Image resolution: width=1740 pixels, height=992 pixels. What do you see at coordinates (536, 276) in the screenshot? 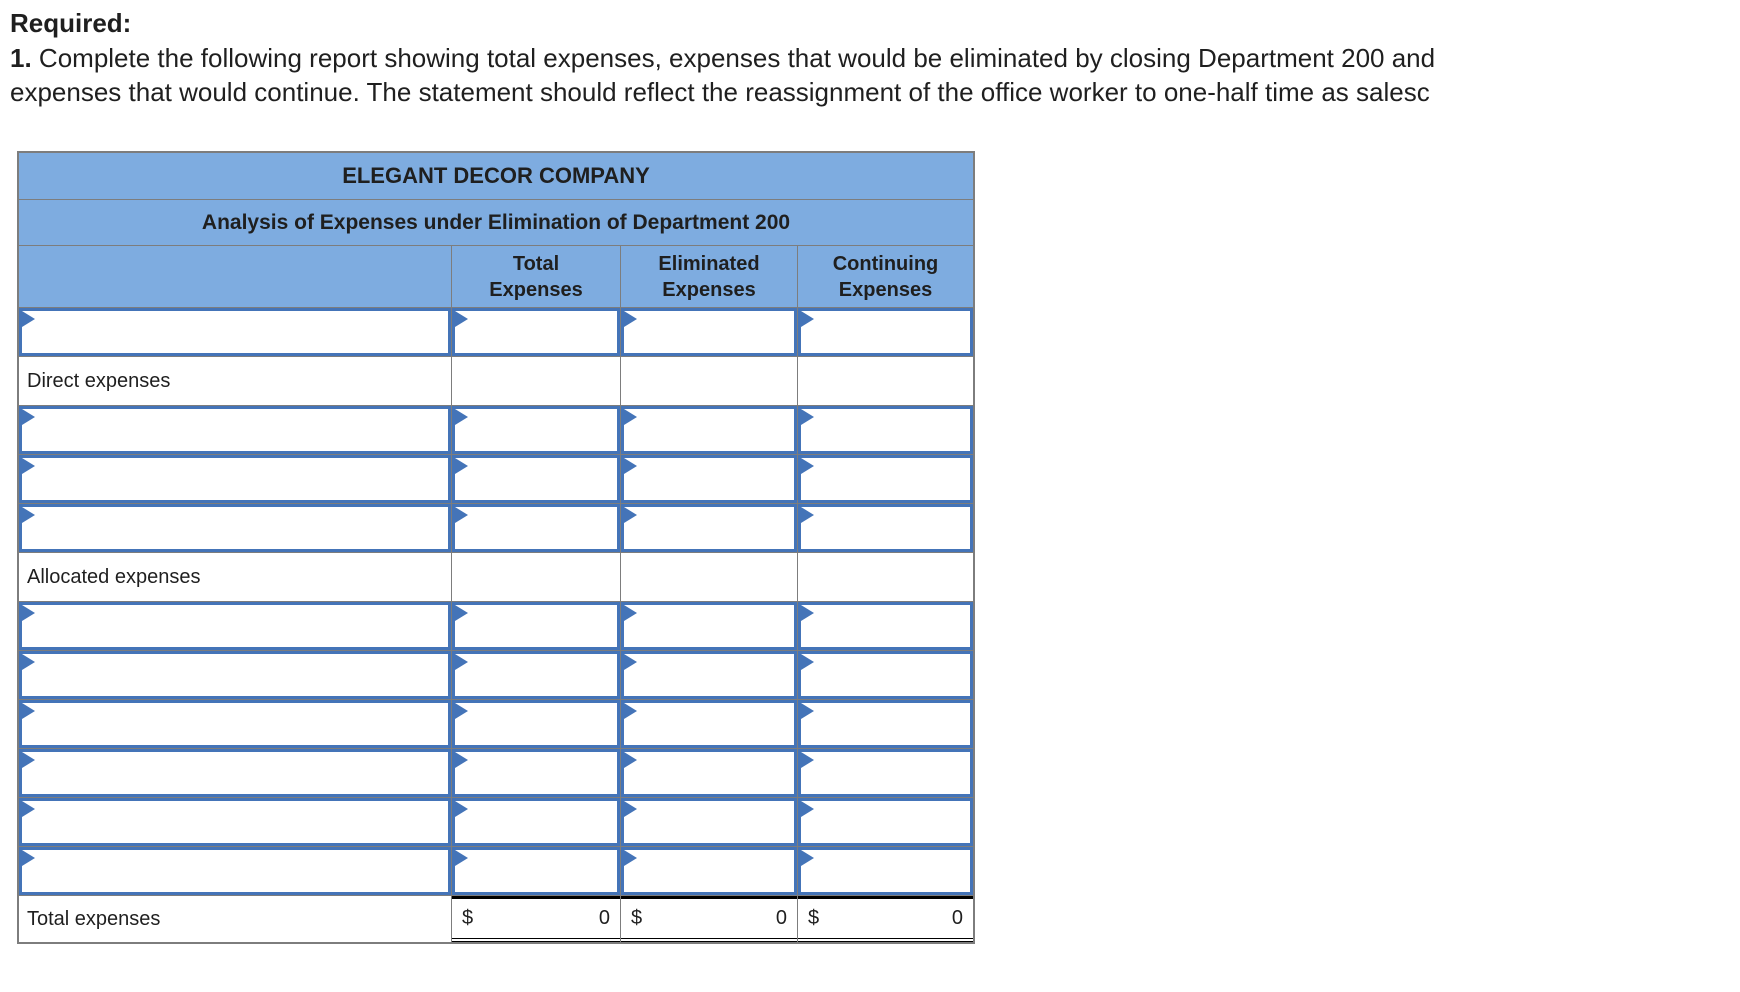
I see `column-header-total-expenses: Total Expenses` at bounding box center [536, 276].